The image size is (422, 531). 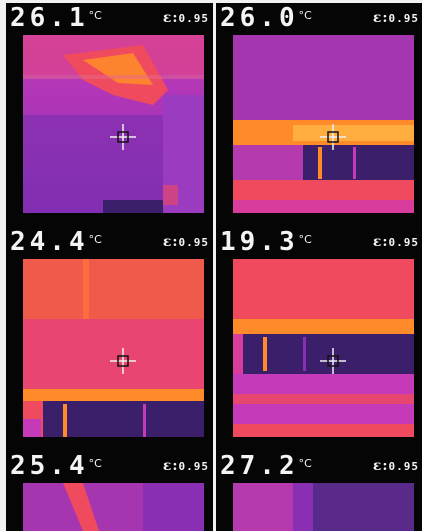 What do you see at coordinates (109, 242) in the screenshot?
I see `panel-header: 24.4 °C ε:0.95` at bounding box center [109, 242].